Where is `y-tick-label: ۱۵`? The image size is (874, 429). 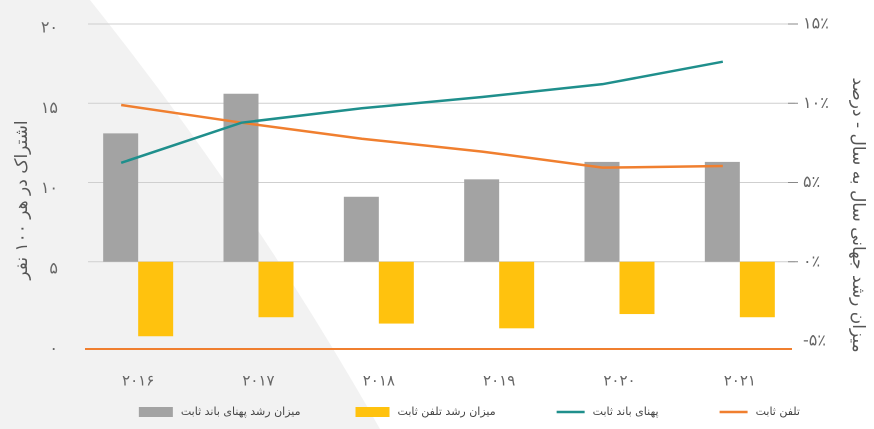 y-tick-label: ۱۵ is located at coordinates (49, 107).